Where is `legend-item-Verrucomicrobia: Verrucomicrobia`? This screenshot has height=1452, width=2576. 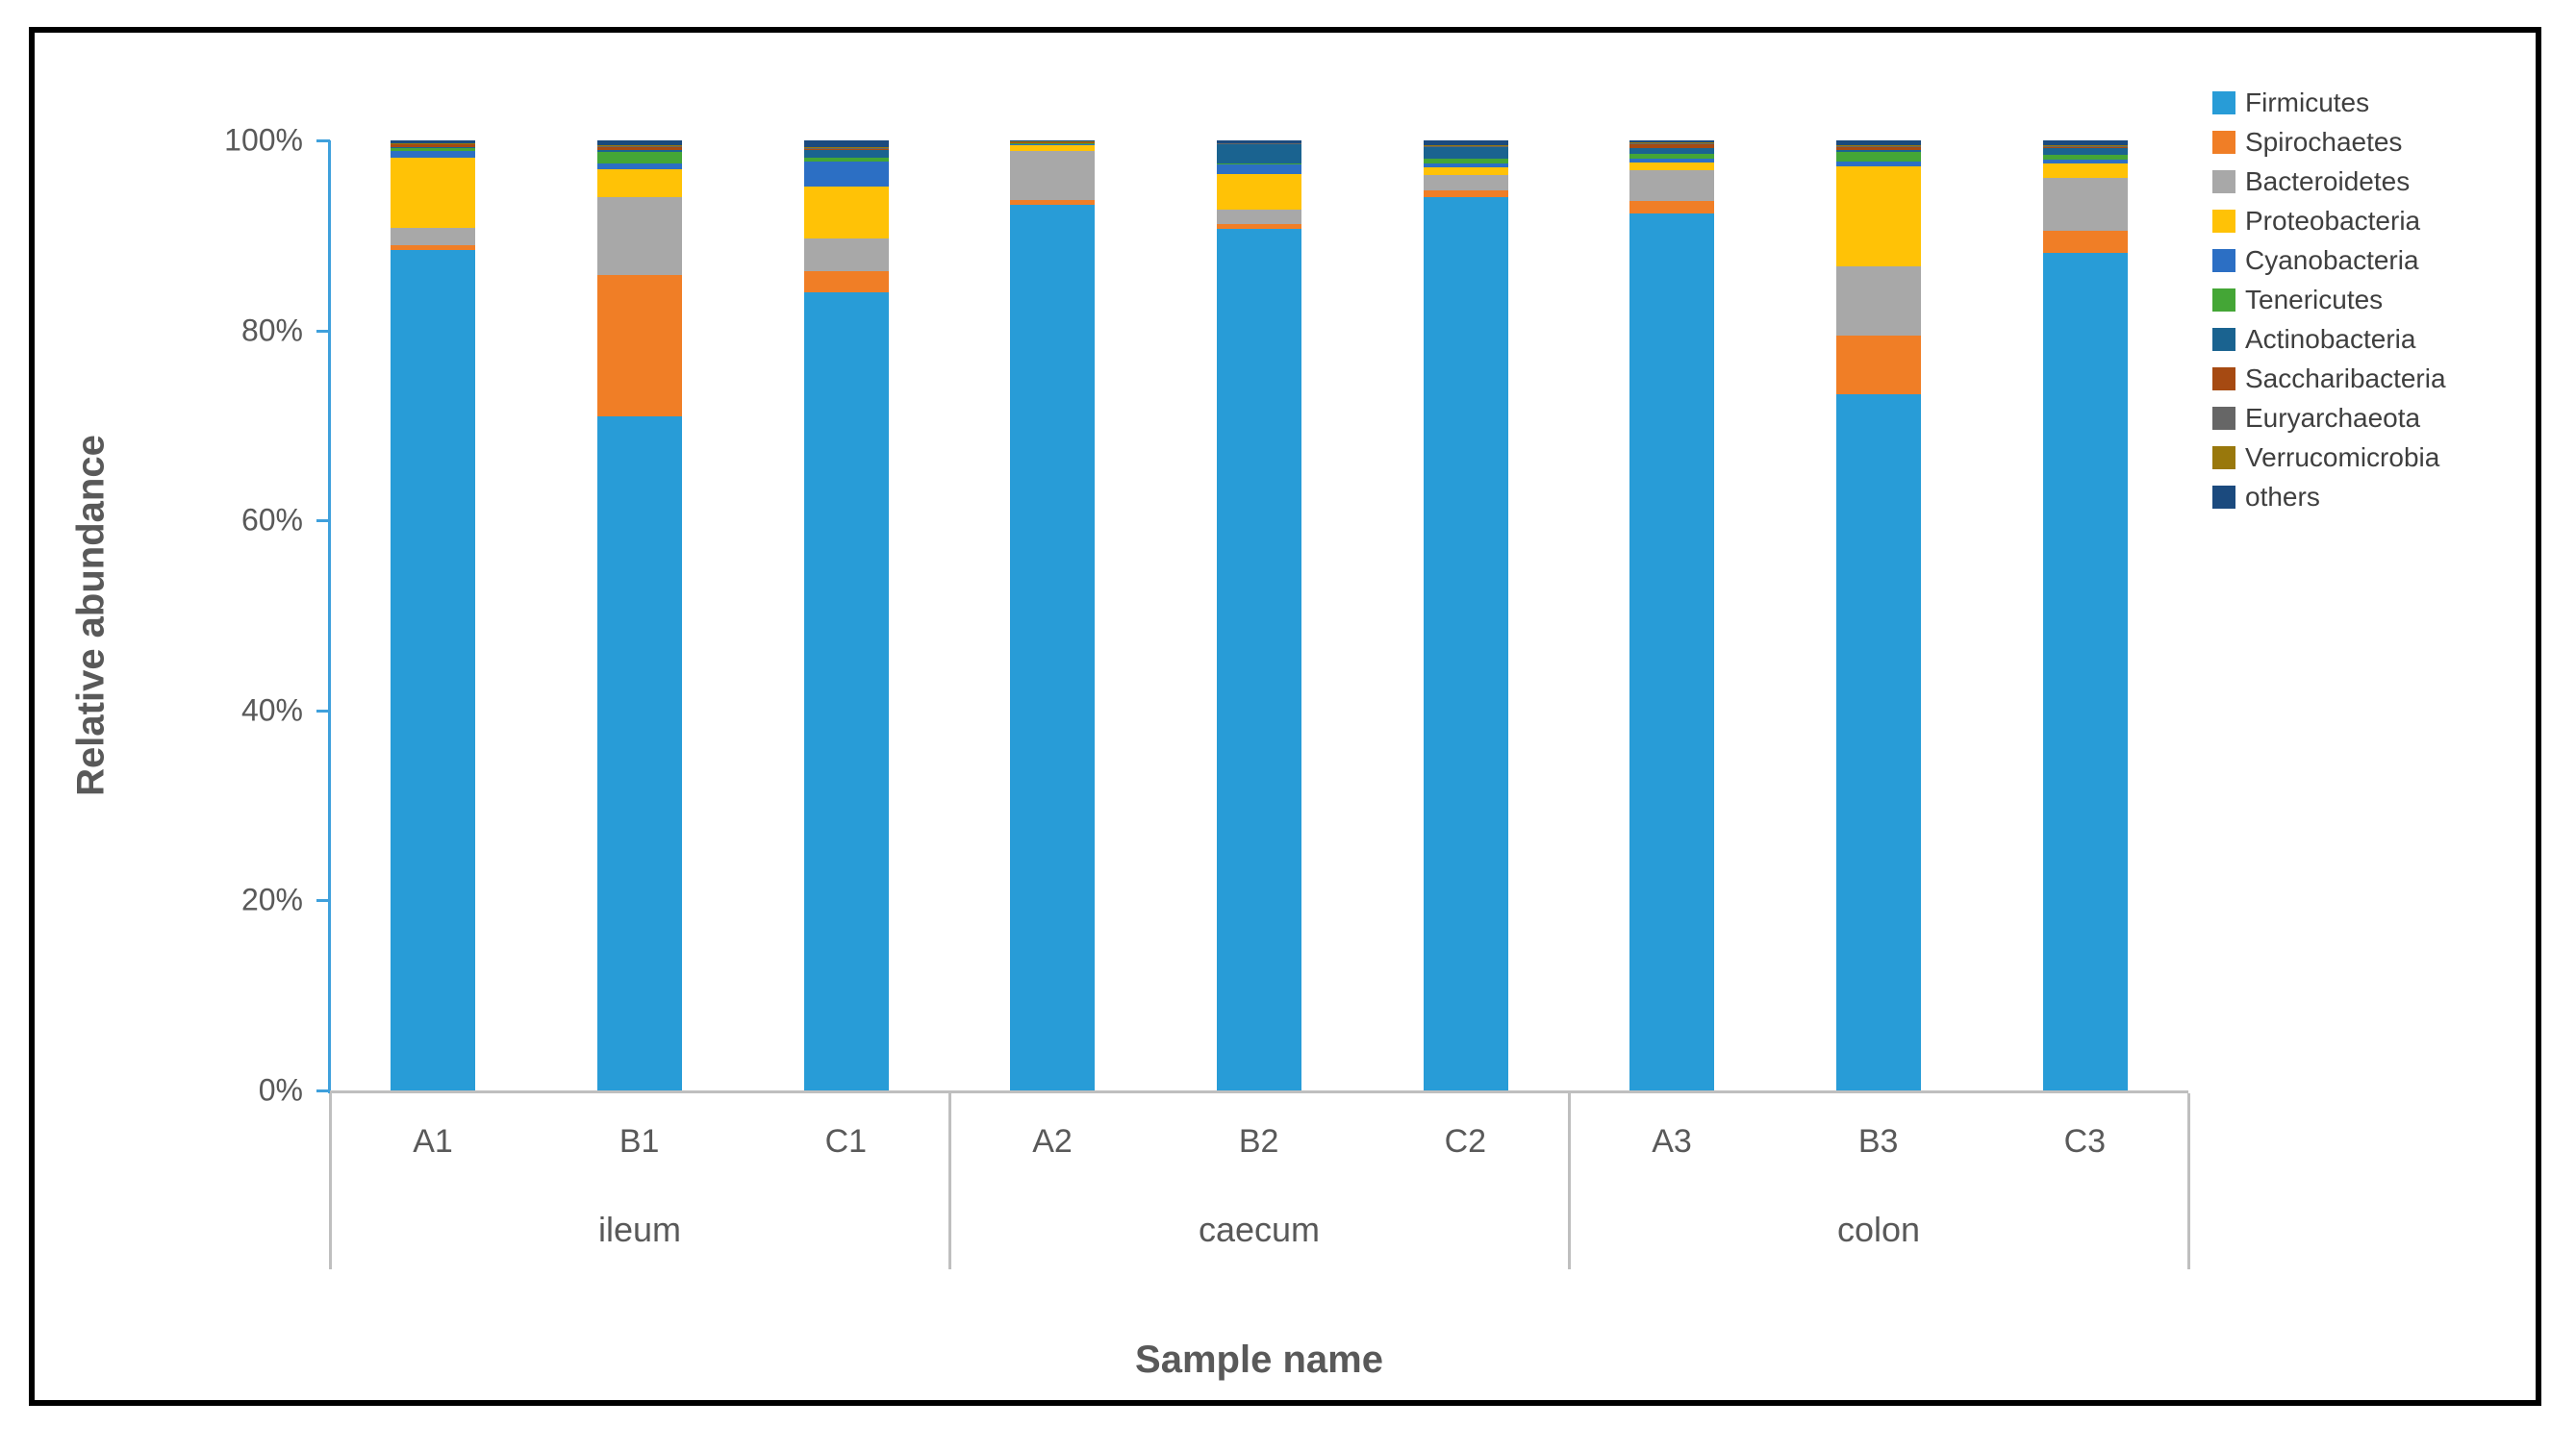
legend-item-Verrucomicrobia: Verrucomicrobia is located at coordinates (2329, 457).